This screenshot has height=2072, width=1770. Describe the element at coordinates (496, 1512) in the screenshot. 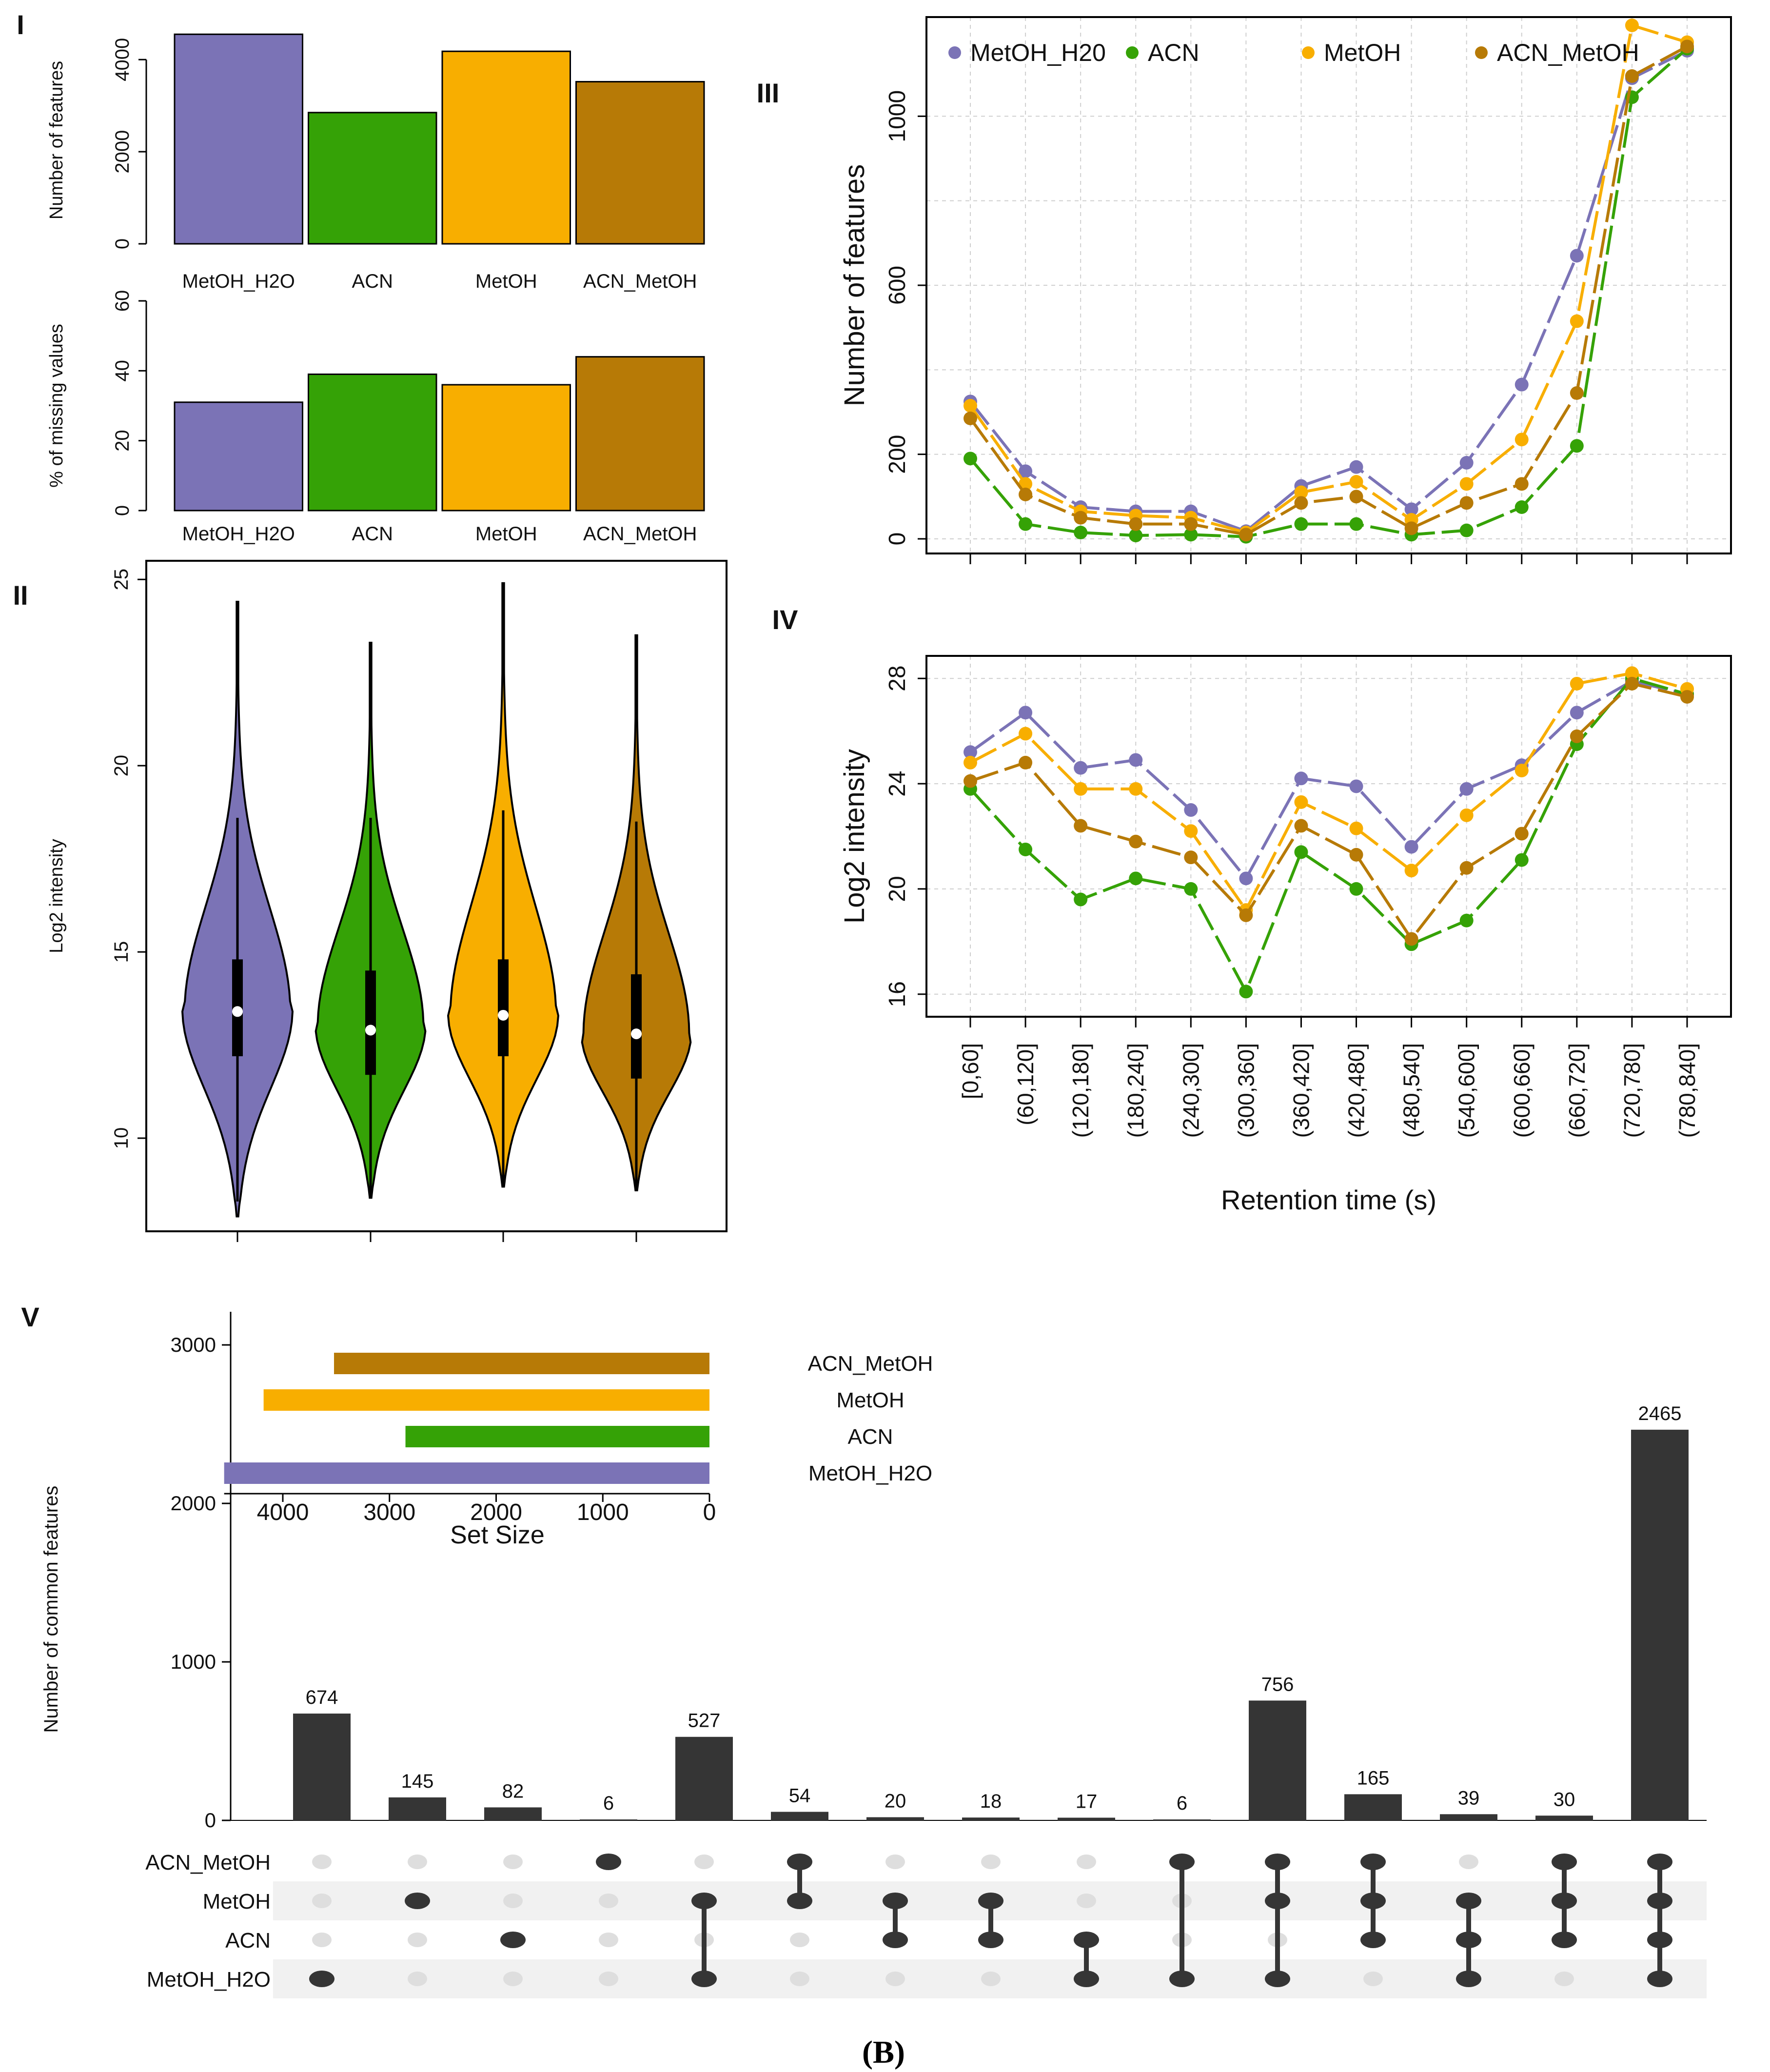

I see `set-size-tick-label: 2000` at that location.